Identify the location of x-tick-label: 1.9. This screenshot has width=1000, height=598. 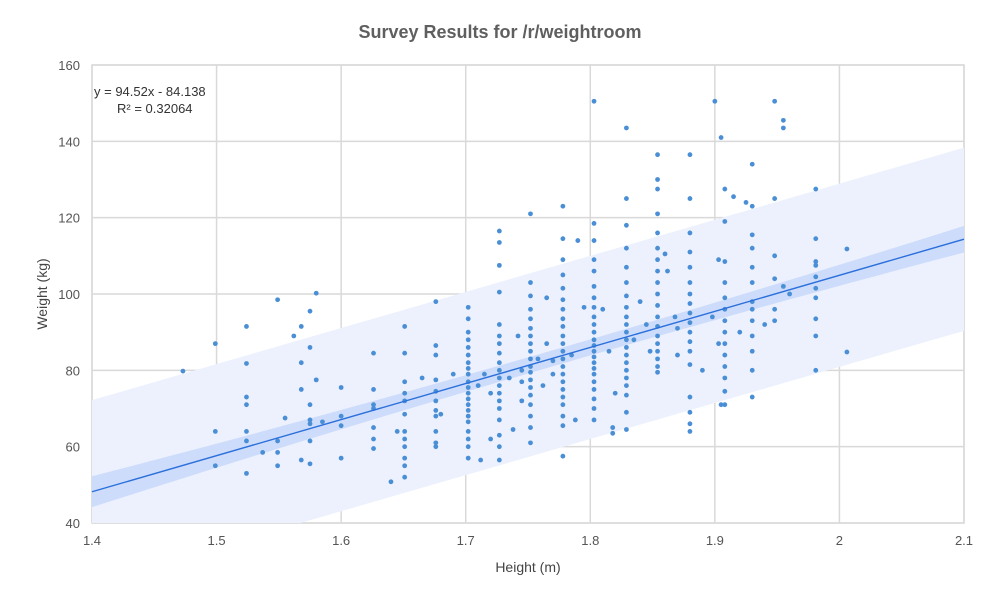
(715, 540).